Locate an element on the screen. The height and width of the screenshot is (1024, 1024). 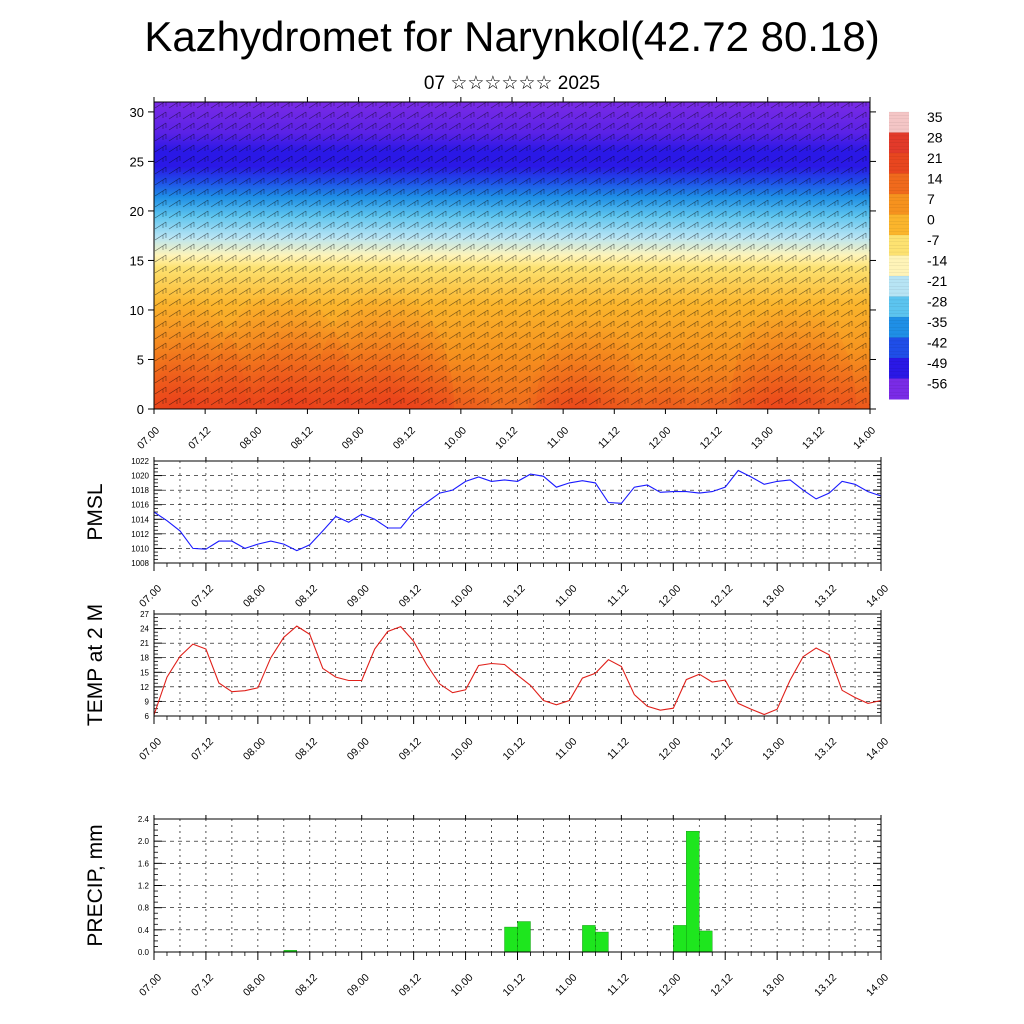
y-tick-label: 24 is located at coordinates (144, 629).